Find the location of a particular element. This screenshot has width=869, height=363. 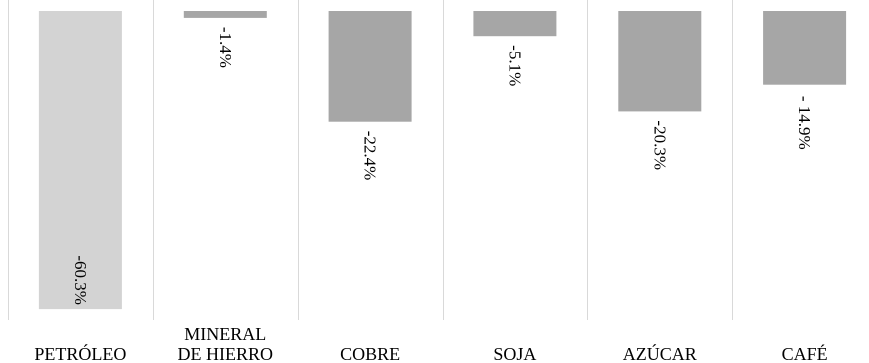

category-label: PETRÓLEO is located at coordinates (80, 353).